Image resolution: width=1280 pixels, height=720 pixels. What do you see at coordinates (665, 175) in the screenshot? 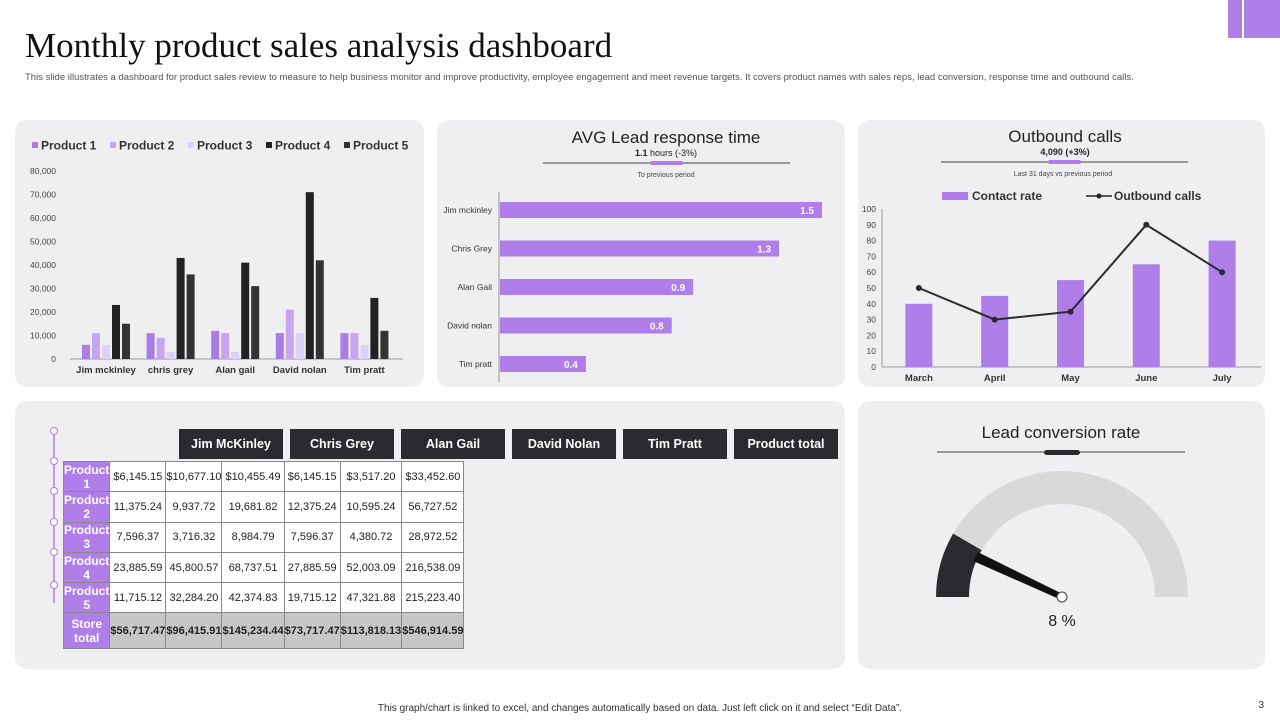
I see `kpi-note: To previous period` at bounding box center [665, 175].